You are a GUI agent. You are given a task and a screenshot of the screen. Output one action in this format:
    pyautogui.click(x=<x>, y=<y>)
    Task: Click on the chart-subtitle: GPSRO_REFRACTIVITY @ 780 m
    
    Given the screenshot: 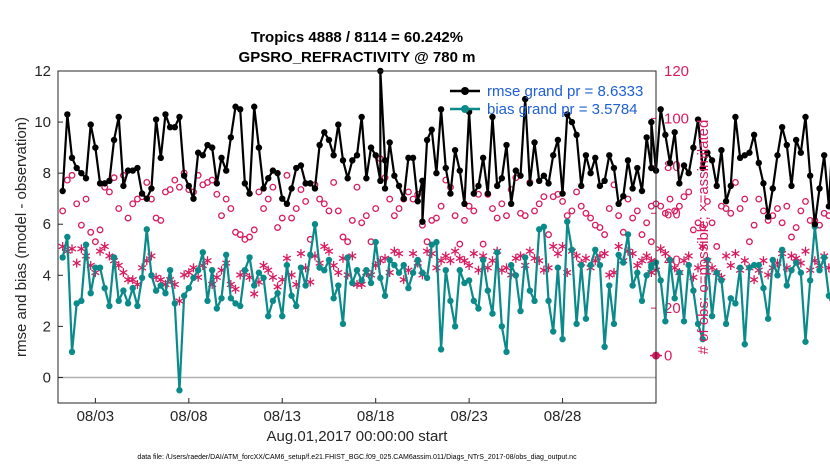 What is the action you would take?
    pyautogui.click(x=357, y=57)
    